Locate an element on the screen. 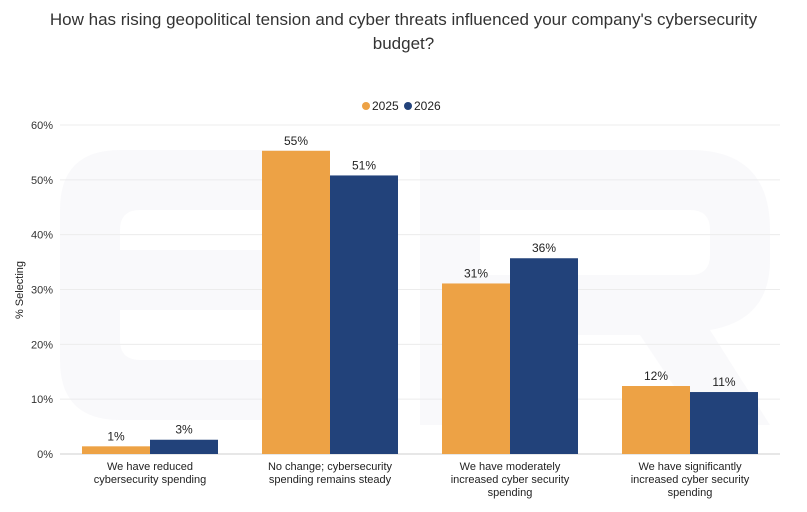 This screenshot has width=807, height=512. legend: 2025 2026 is located at coordinates (401, 106).